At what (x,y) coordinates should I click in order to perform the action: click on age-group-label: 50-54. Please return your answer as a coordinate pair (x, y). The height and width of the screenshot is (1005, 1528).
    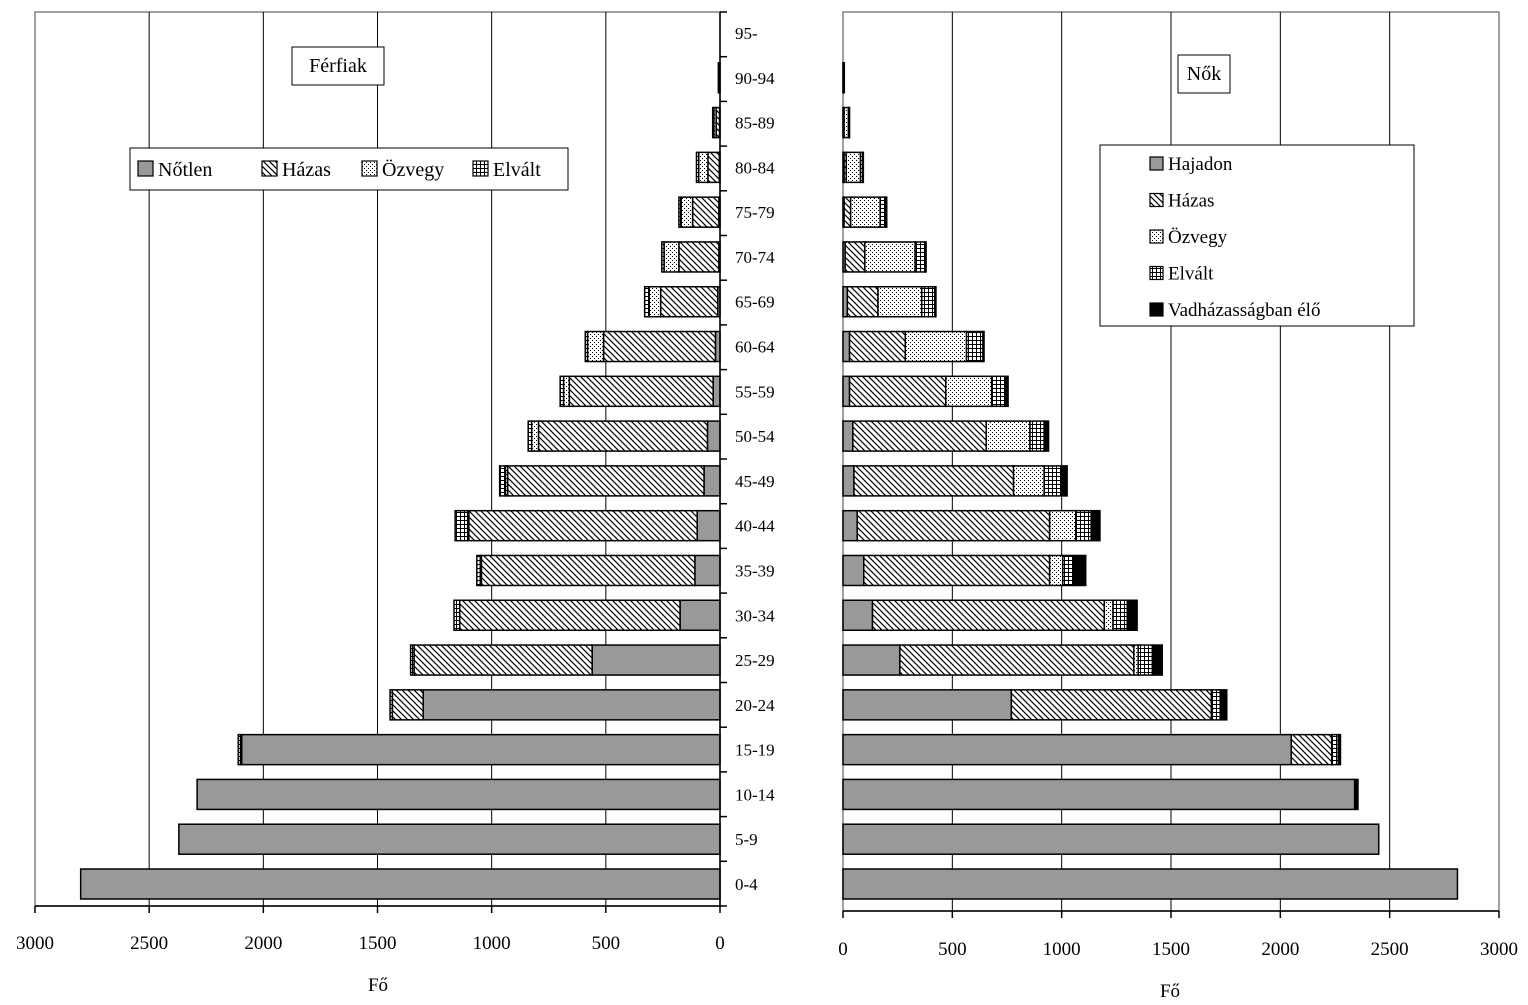
    Looking at the image, I should click on (755, 436).